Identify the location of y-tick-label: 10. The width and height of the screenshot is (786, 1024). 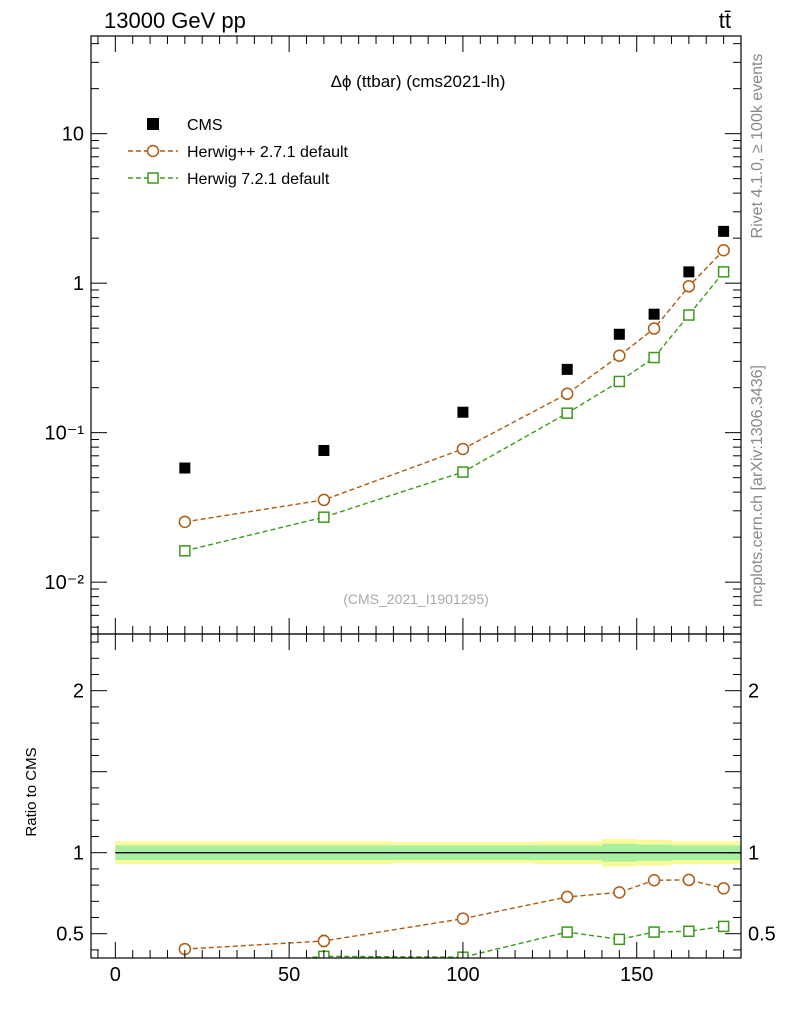
(73, 135).